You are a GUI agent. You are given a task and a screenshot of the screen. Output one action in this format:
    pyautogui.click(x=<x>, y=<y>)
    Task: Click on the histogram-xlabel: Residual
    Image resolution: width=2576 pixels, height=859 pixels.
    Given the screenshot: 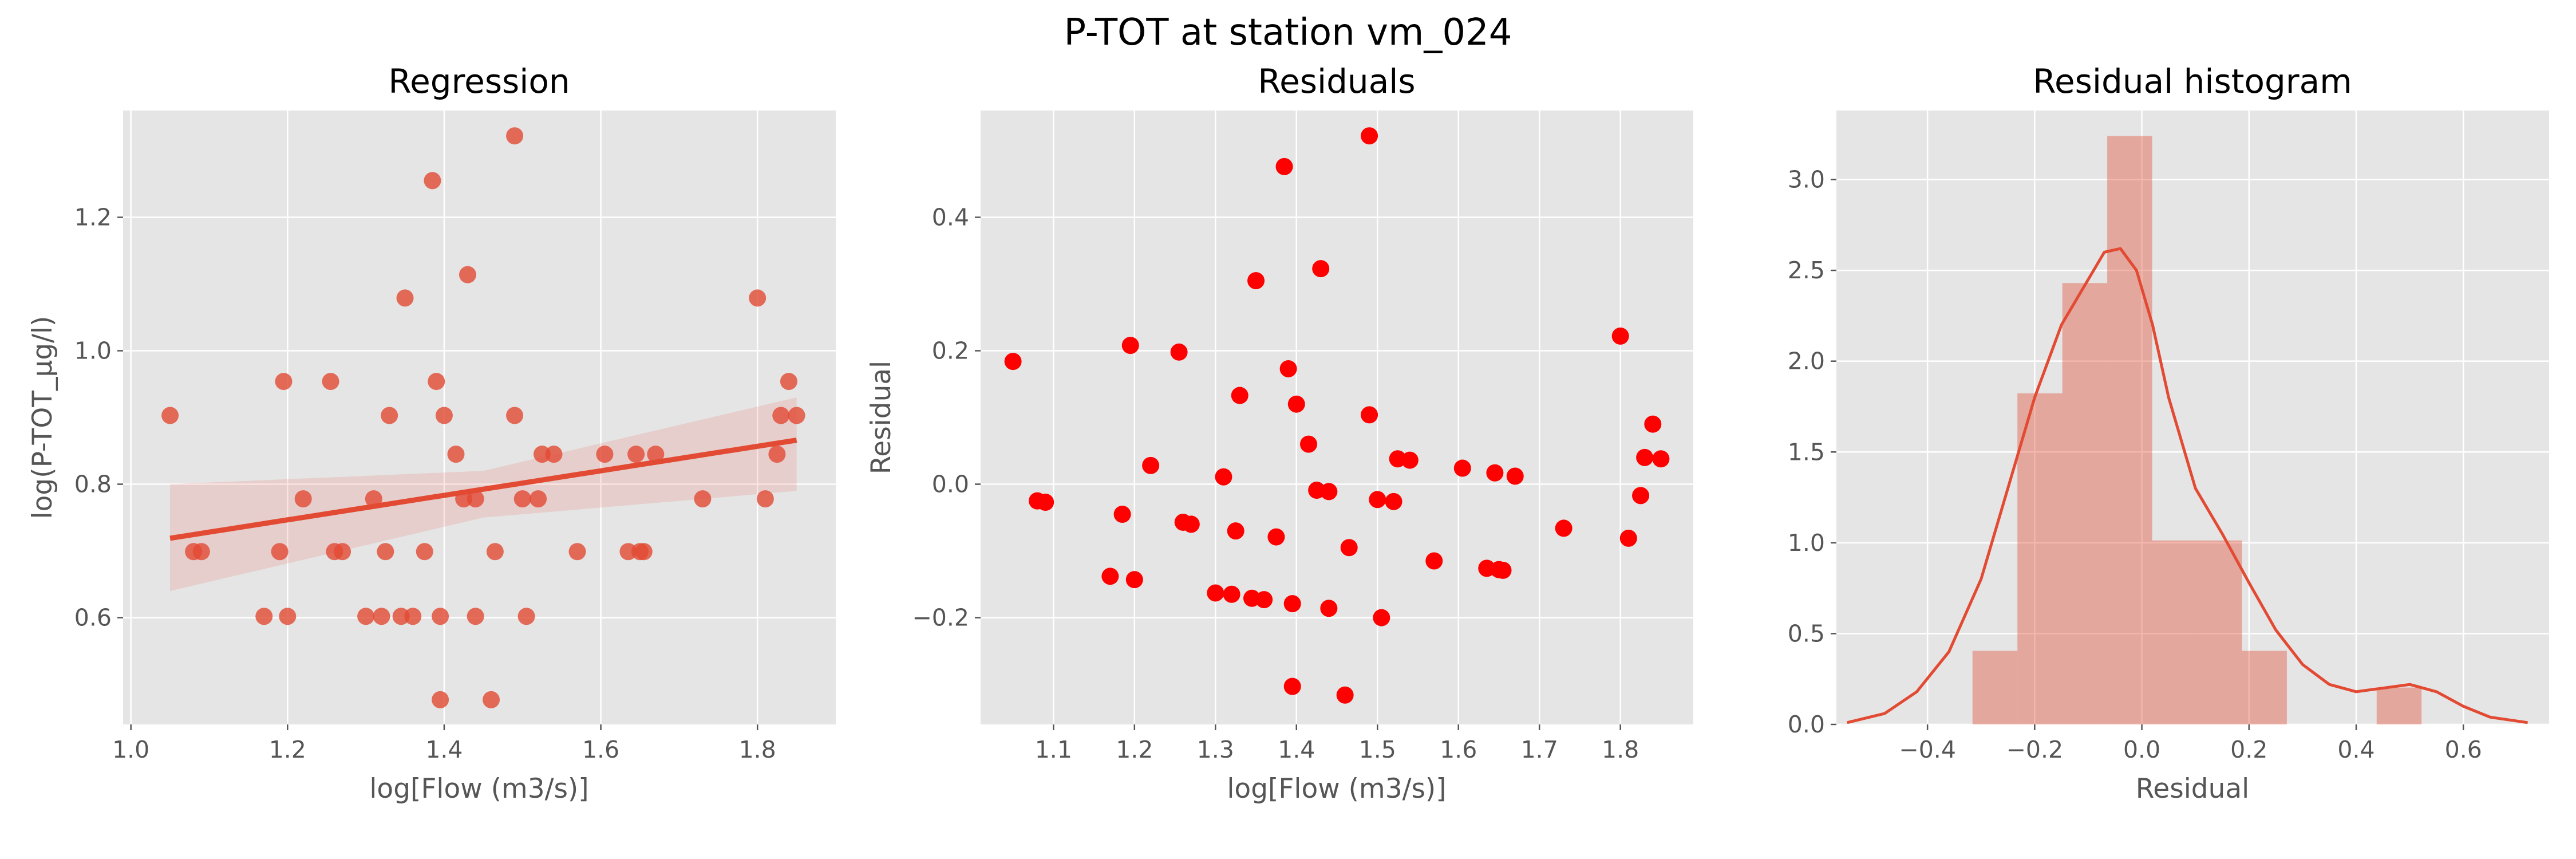 What is the action you would take?
    pyautogui.click(x=2193, y=789)
    